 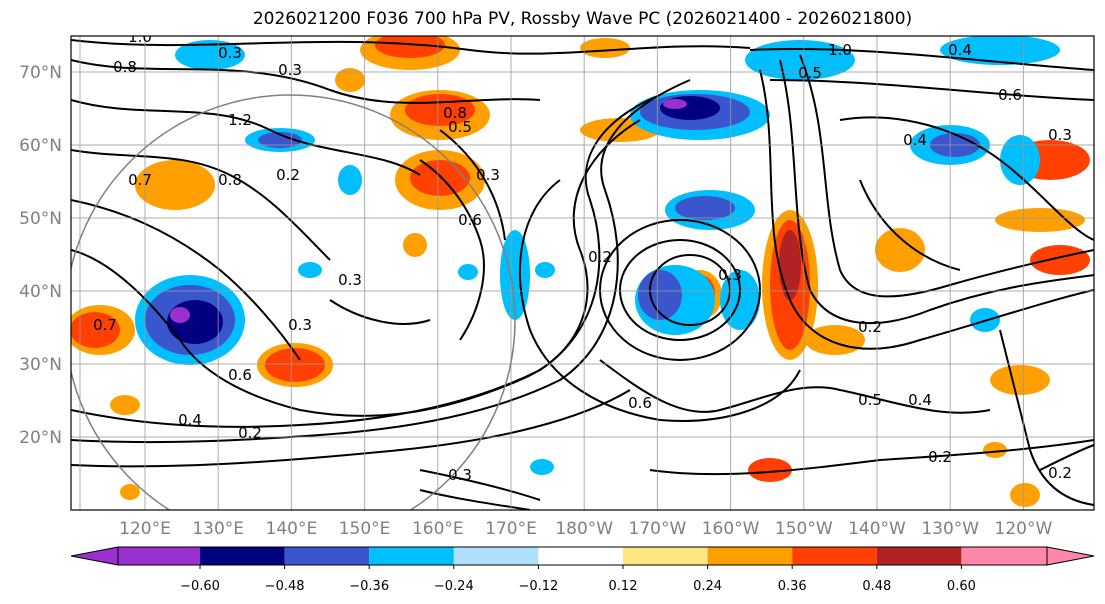 What do you see at coordinates (369, 586) in the screenshot?
I see `colorbar-tick-label: −0.36` at bounding box center [369, 586].